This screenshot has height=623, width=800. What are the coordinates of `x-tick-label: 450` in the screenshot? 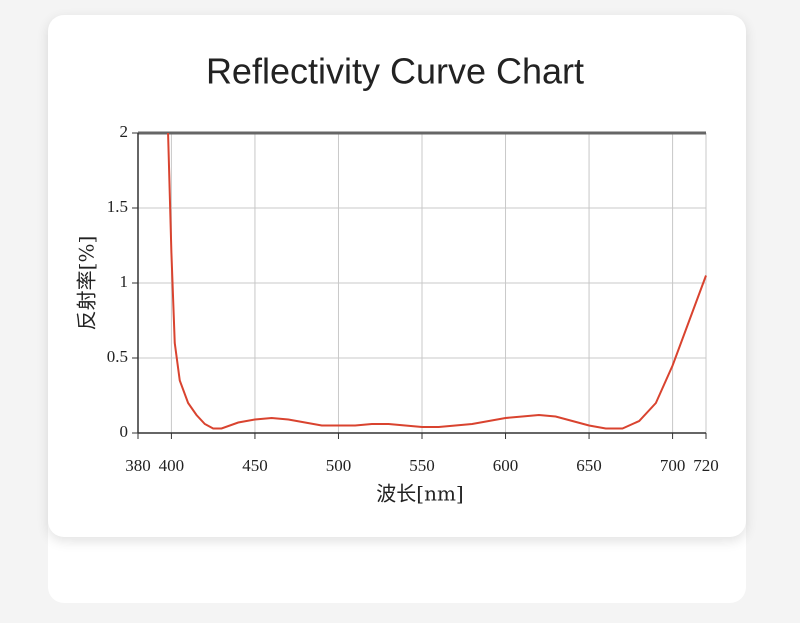 It's located at (255, 465).